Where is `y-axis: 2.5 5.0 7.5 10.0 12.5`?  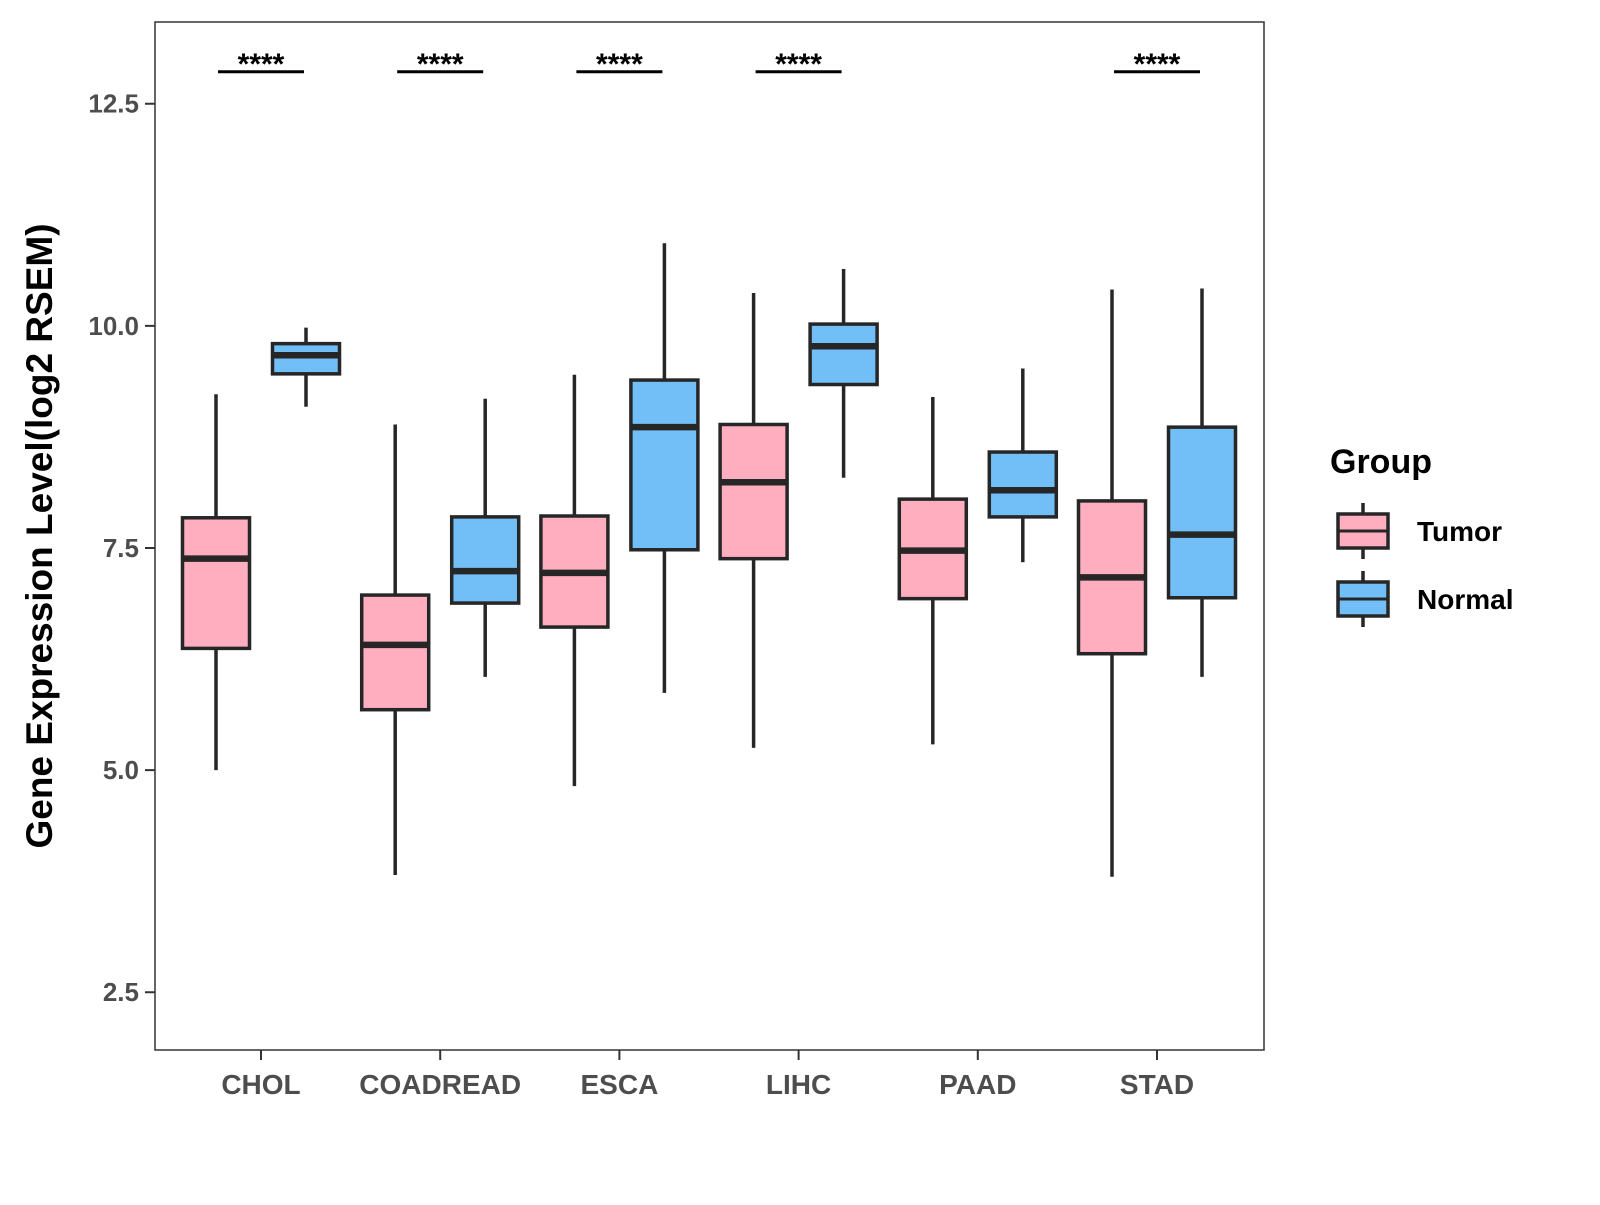 y-axis: 2.5 5.0 7.5 10.0 12.5 is located at coordinates (121, 548).